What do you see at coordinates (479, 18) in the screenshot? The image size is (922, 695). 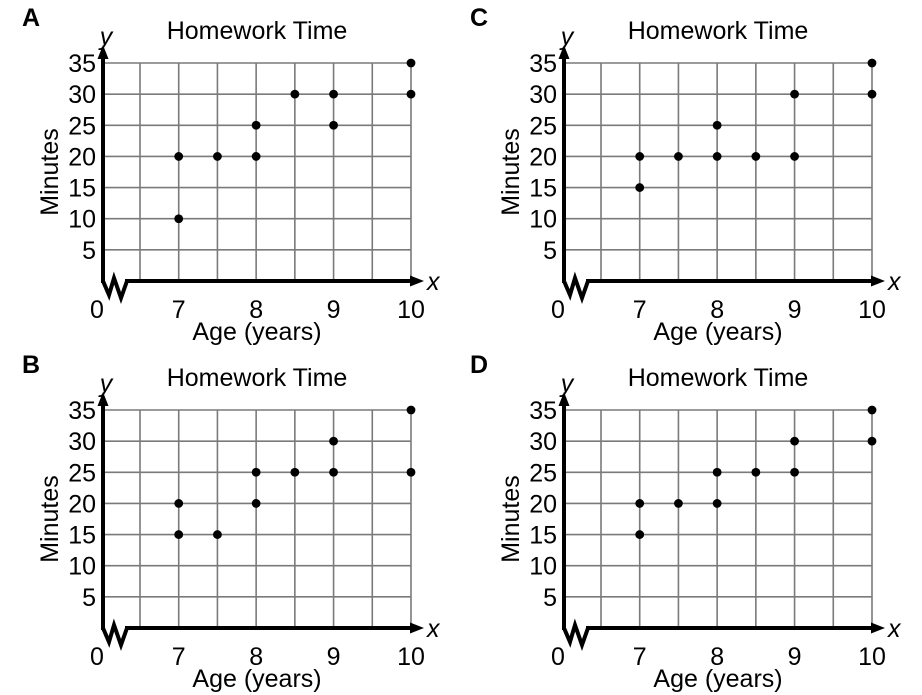 I see `option-label-c: C` at bounding box center [479, 18].